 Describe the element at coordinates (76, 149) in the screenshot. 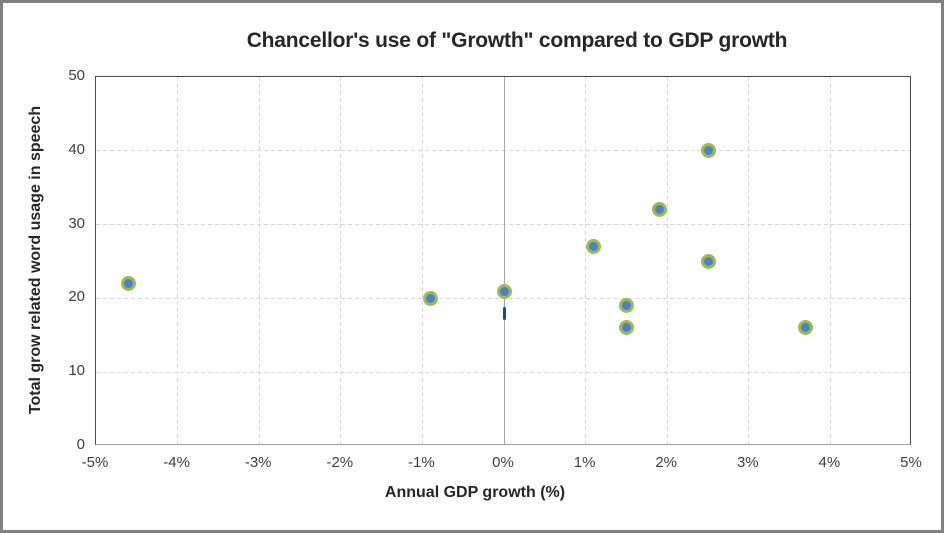

I see `y-tick-label: 40` at that location.